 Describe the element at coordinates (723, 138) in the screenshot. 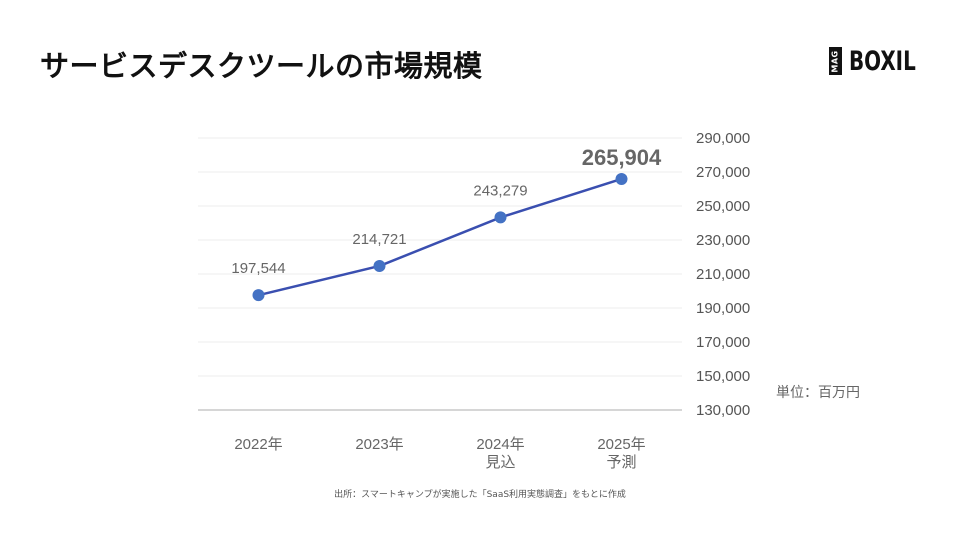

I see `y-tick-label: 290,000` at that location.